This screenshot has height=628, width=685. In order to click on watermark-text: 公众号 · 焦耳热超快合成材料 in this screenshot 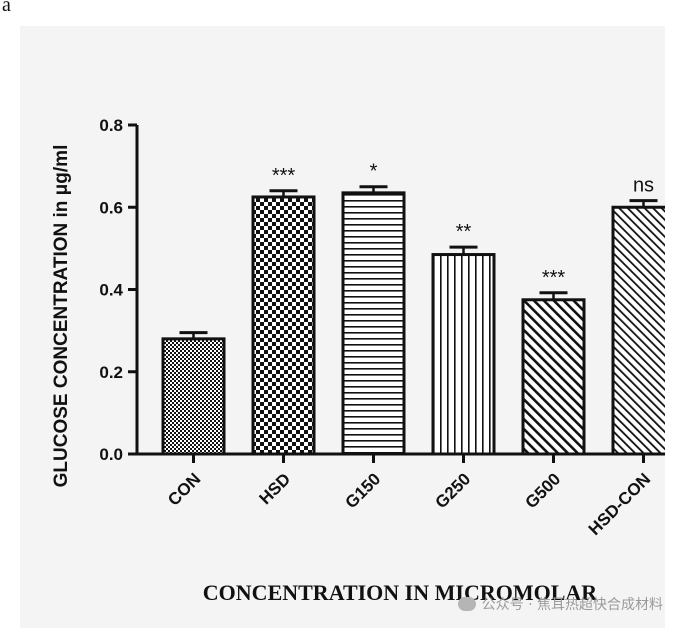, I will do `click(572, 605)`.